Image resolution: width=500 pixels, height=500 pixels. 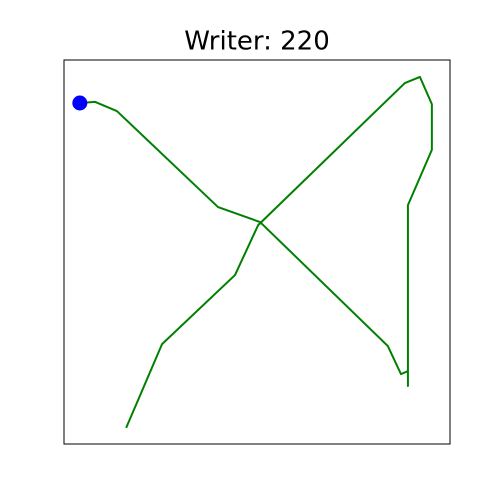 I want to click on start-marker, so click(x=80, y=103).